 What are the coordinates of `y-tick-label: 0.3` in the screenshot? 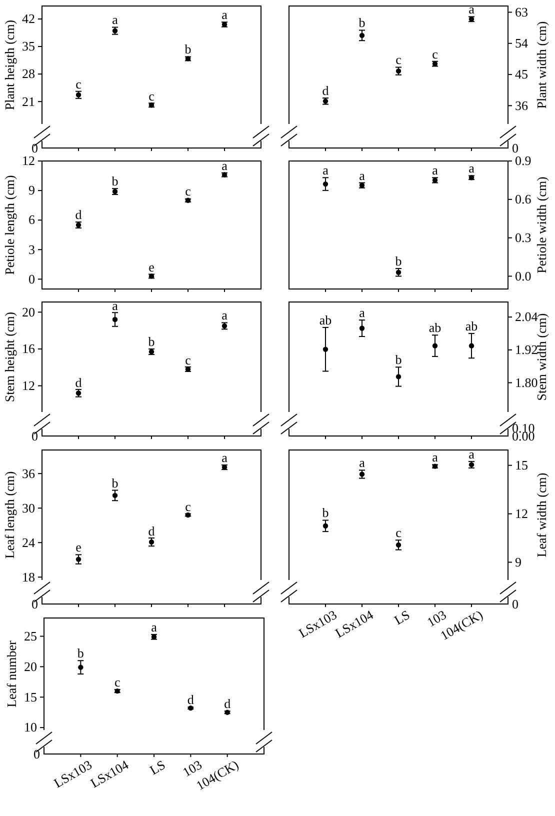 It's located at (523, 237).